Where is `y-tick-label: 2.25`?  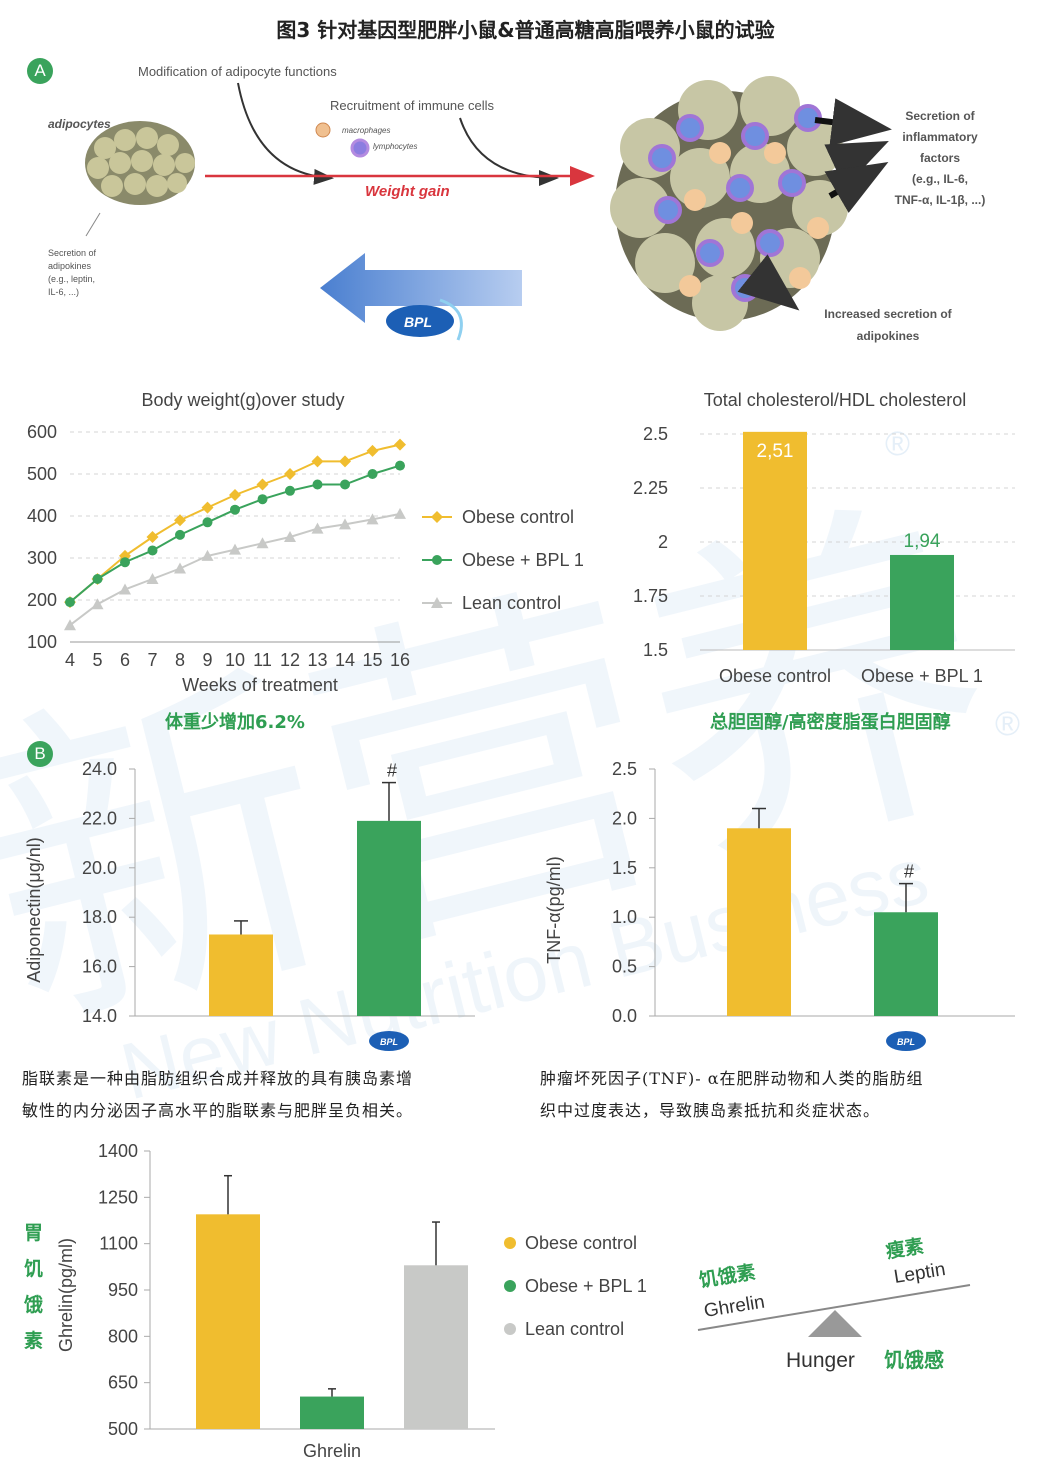
y-tick-label: 2.25 is located at coordinates (650, 488).